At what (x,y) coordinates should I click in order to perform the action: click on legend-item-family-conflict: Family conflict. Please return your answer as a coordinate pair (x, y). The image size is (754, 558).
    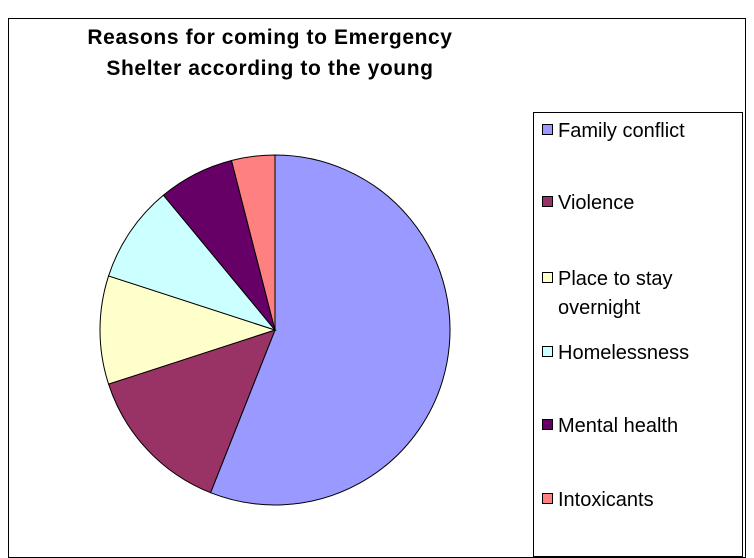
    Looking at the image, I should click on (637, 131).